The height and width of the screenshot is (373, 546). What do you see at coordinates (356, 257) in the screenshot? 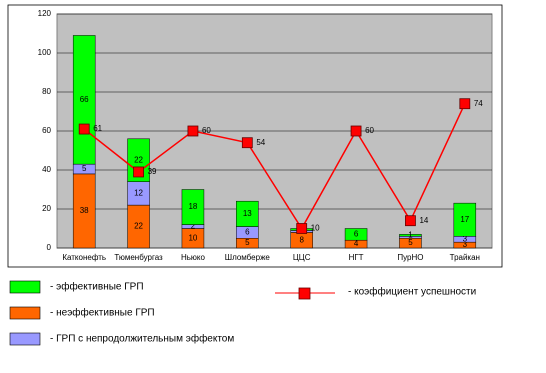
I see `x-tick-label: НГТ` at bounding box center [356, 257].